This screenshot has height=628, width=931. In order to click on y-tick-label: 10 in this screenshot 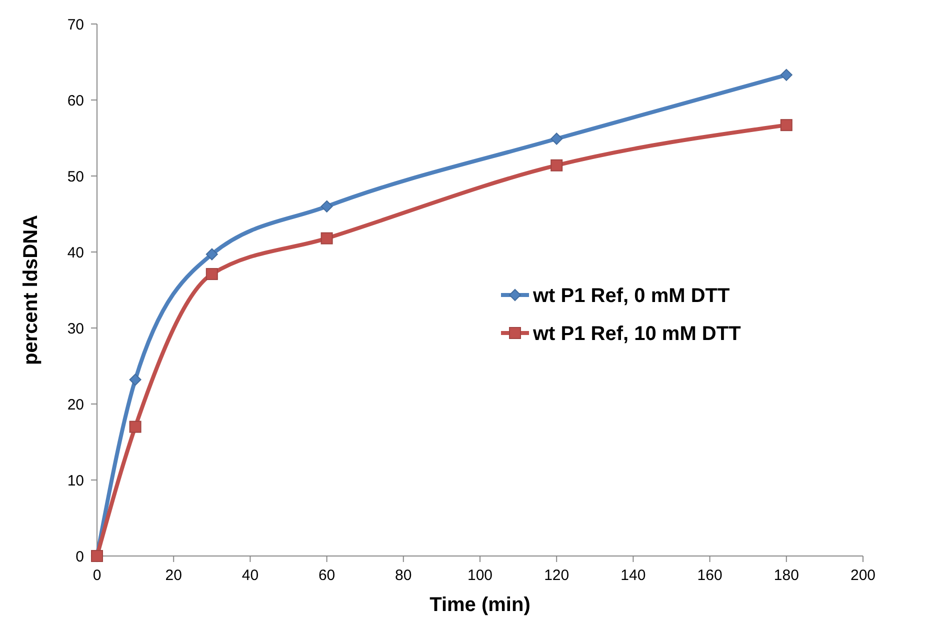, I will do `click(75, 481)`.